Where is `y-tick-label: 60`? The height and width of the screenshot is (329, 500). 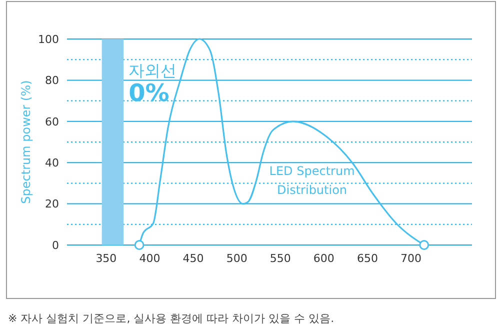
y-tick-label: 60 is located at coordinates (52, 121).